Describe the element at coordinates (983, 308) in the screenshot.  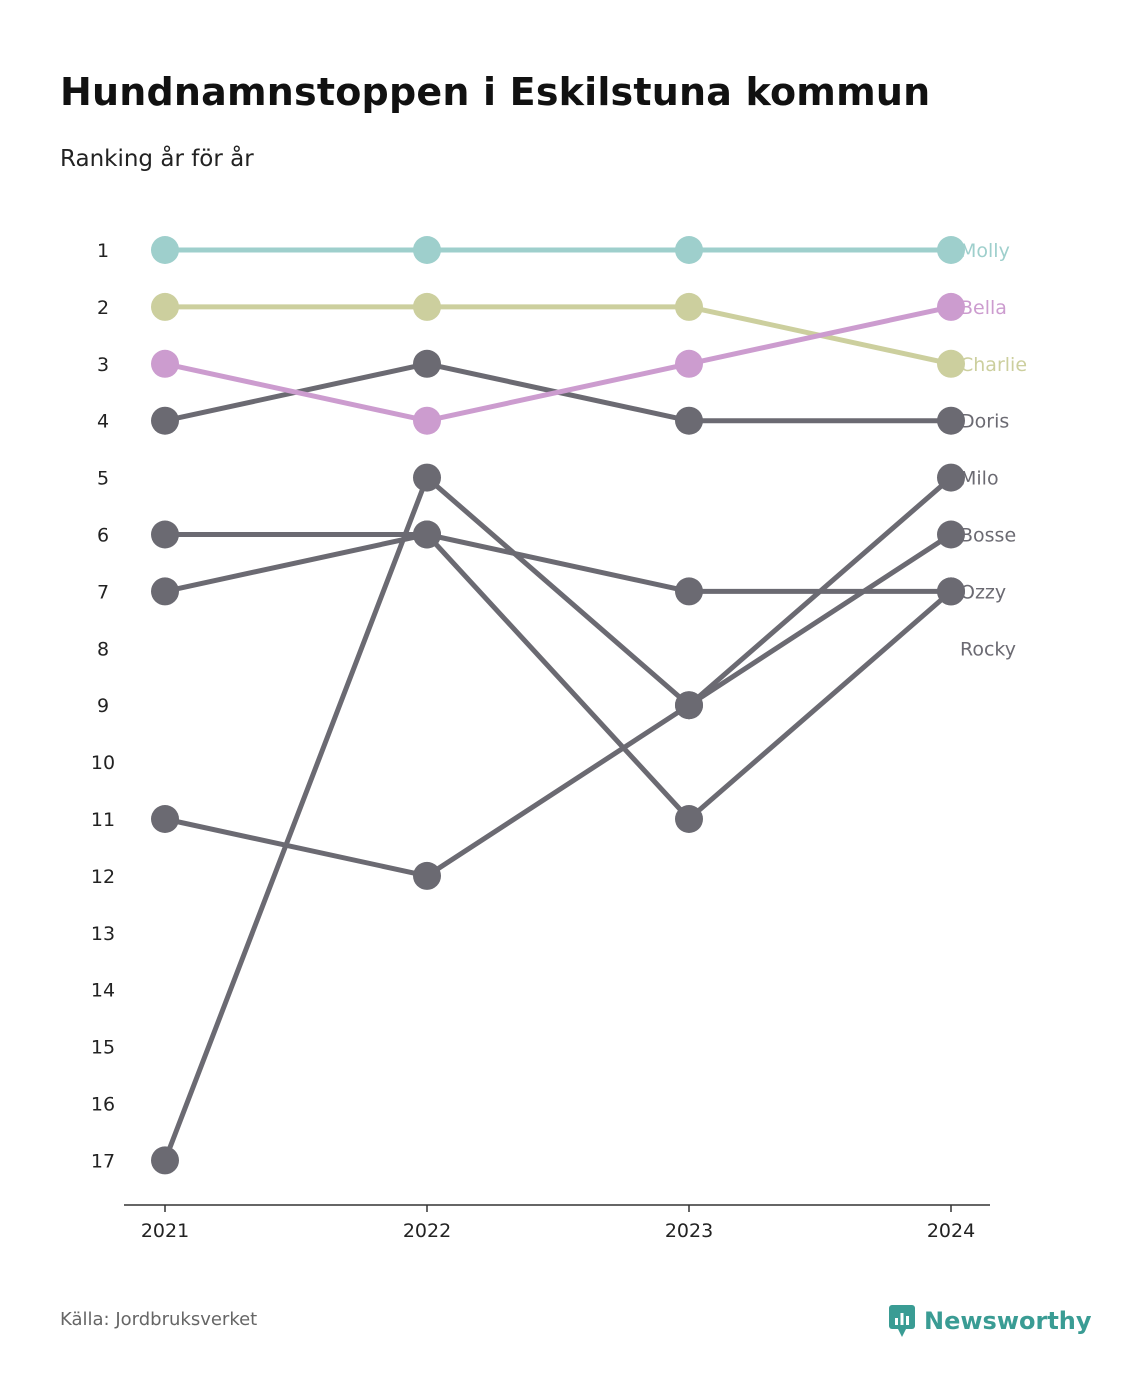
I see `series-label-bella: Bella` at that location.